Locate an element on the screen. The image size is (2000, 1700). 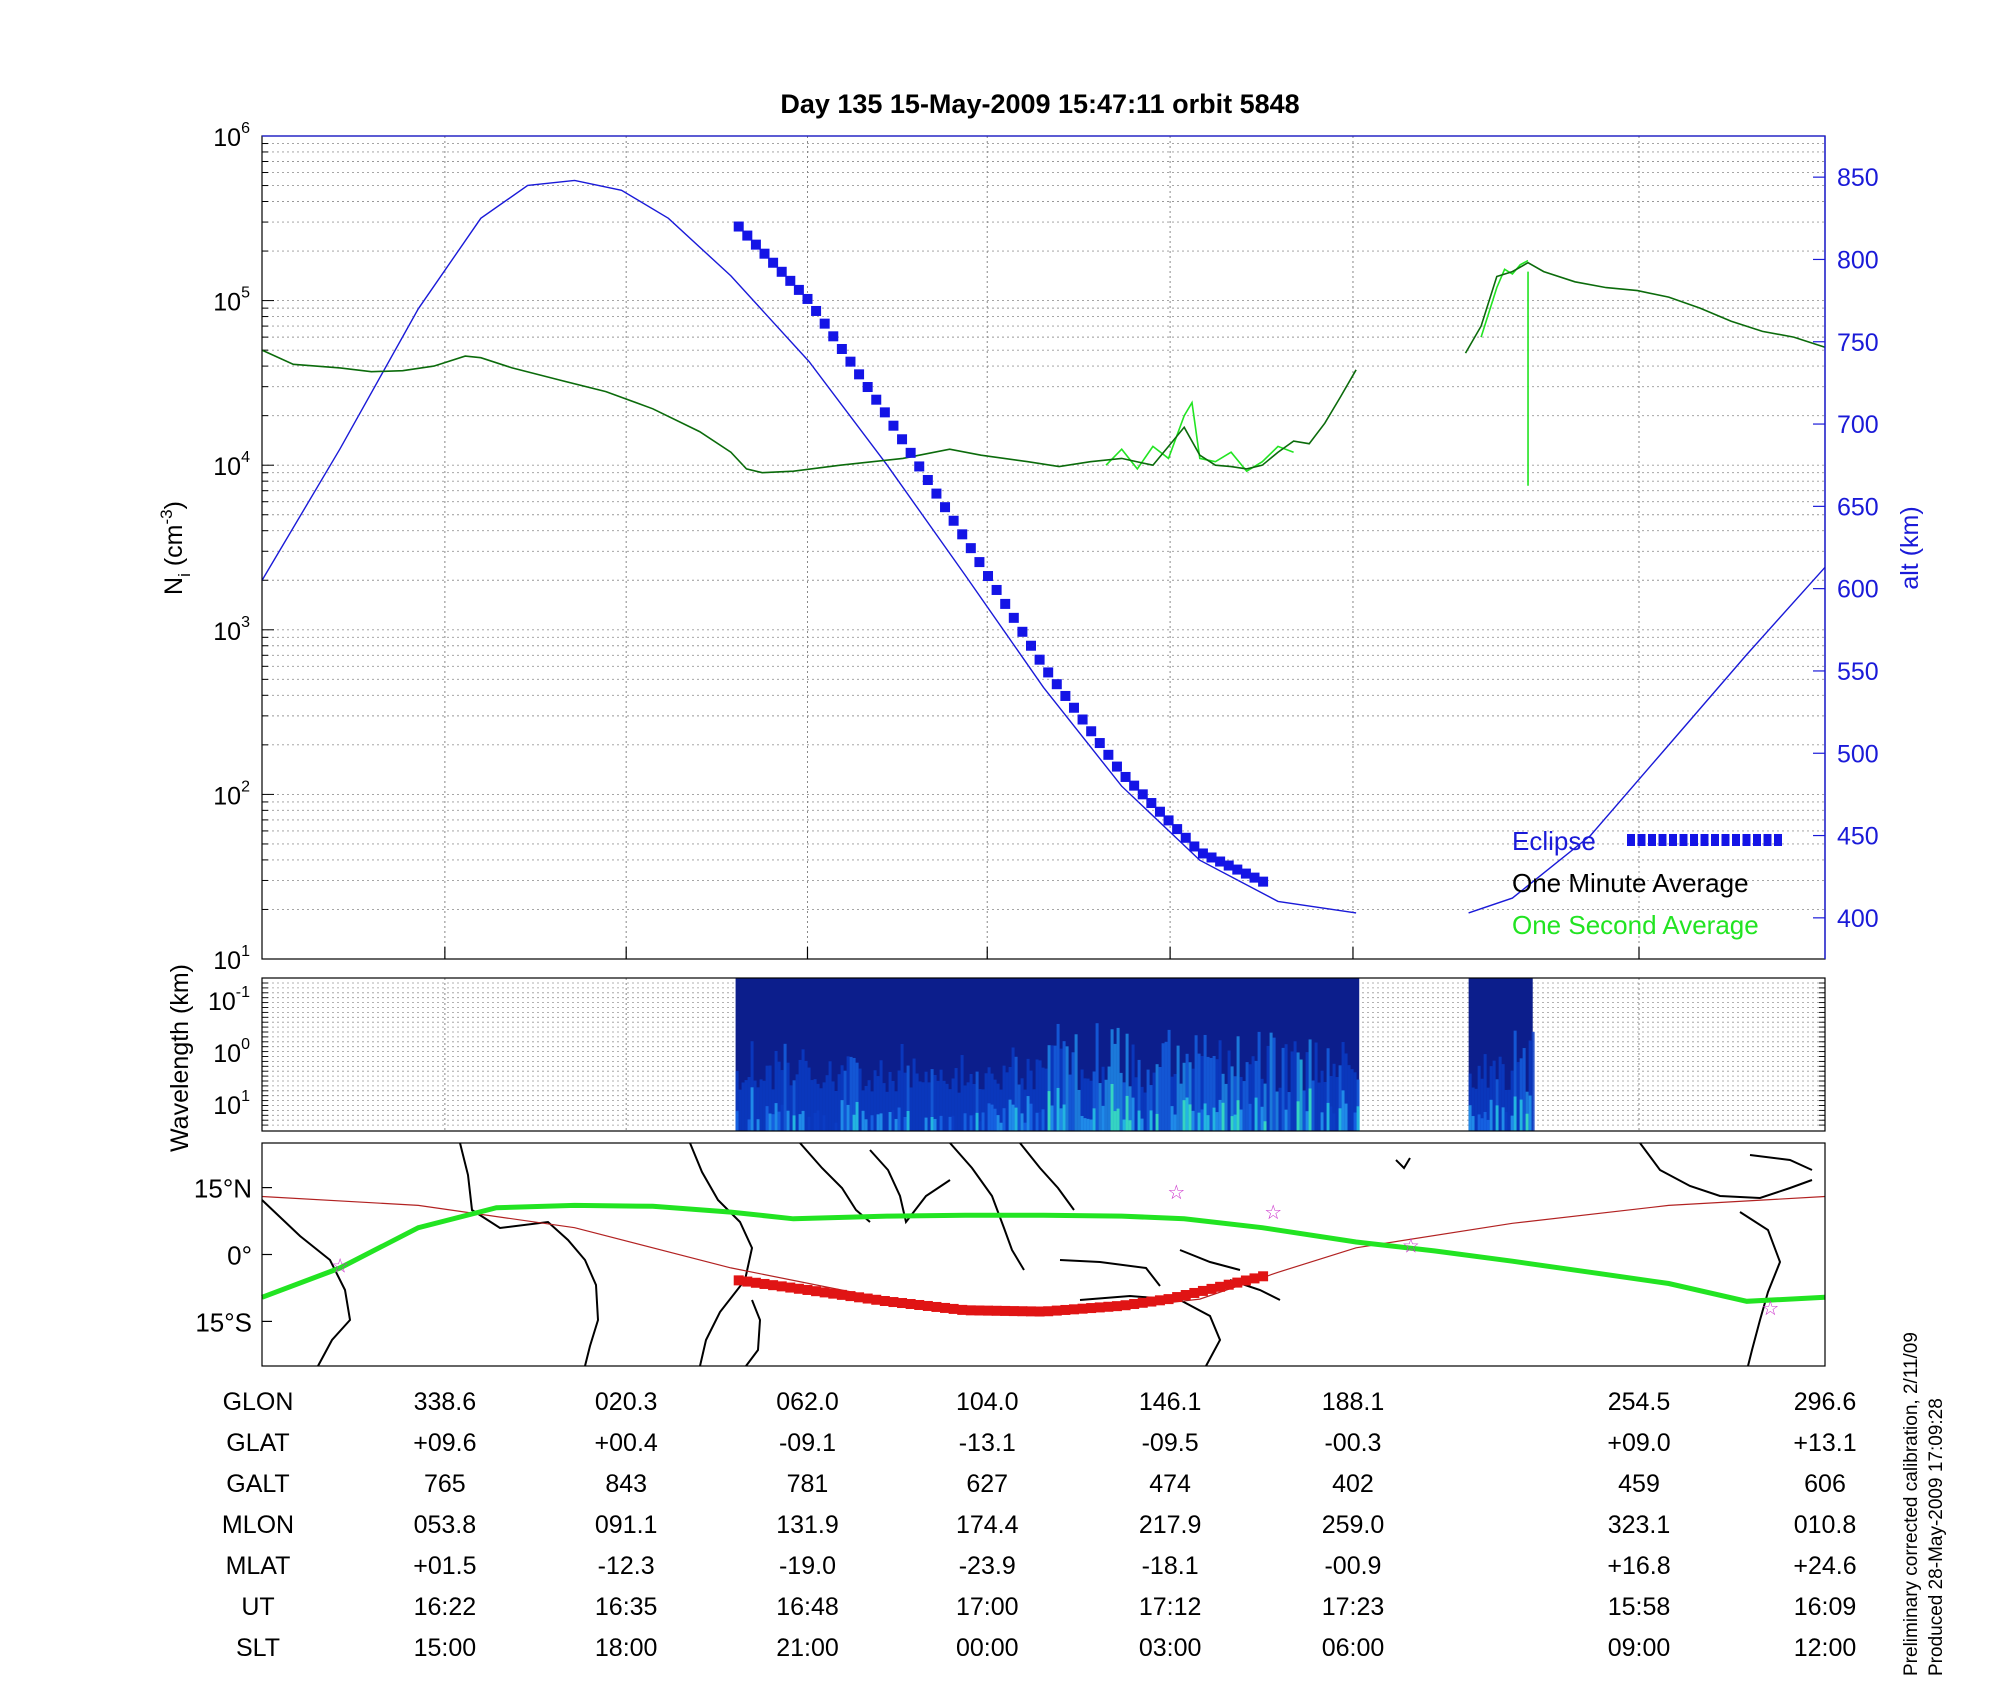
legend-second-label: One Second Average is located at coordinates (1635, 925).